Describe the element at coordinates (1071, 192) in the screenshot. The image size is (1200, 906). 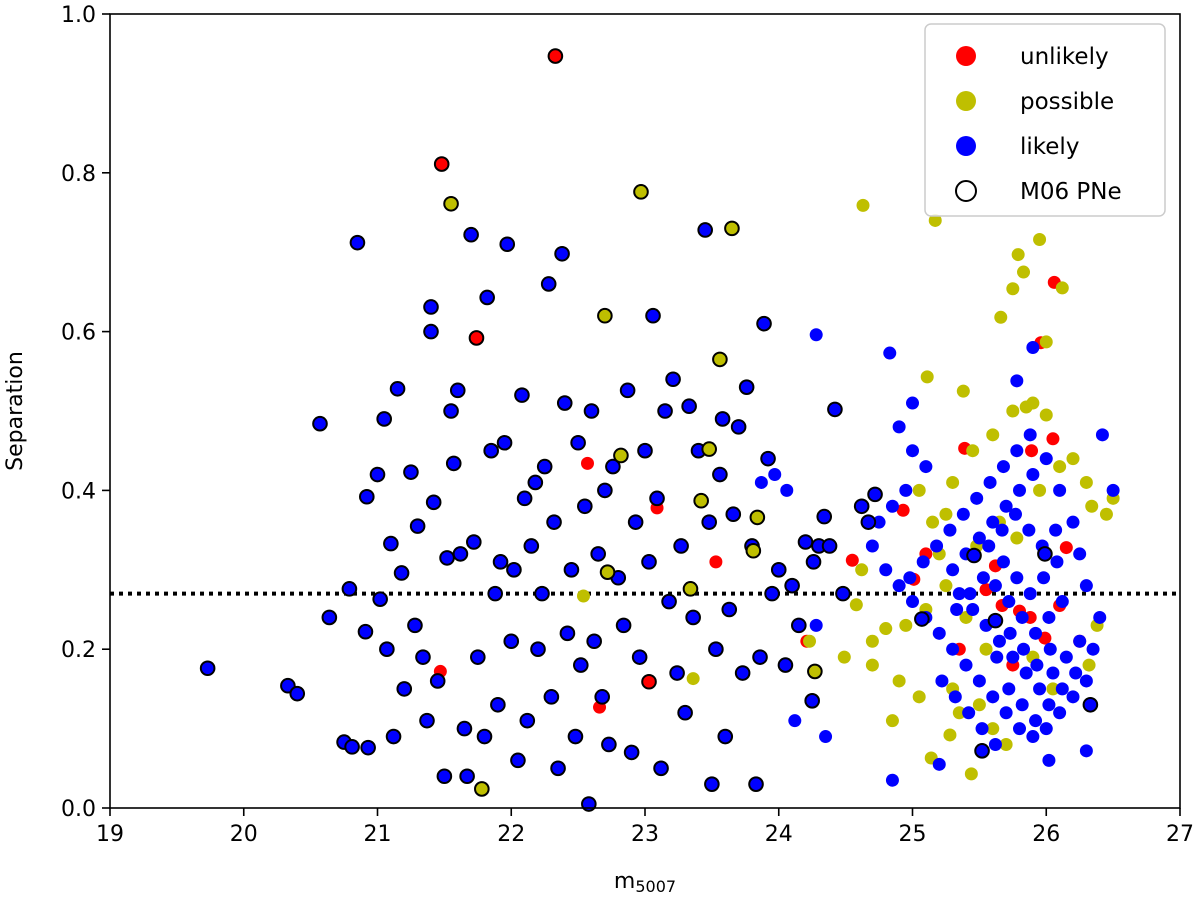
I see `legend-label: M06 PNe` at that location.